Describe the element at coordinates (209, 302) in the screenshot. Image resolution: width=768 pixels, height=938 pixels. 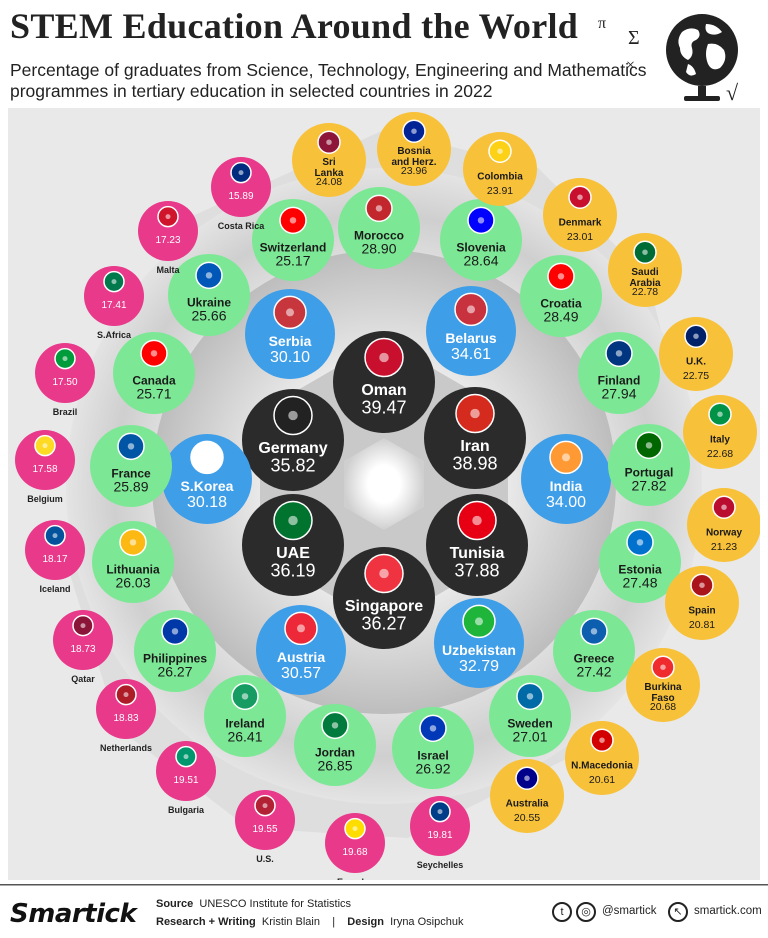
I see `bubble-label: Ukraine` at that location.